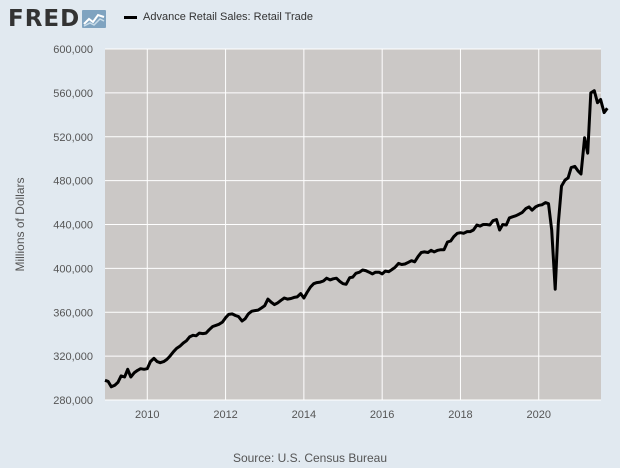  What do you see at coordinates (94, 19) in the screenshot?
I see `trend-line-icon` at bounding box center [94, 19].